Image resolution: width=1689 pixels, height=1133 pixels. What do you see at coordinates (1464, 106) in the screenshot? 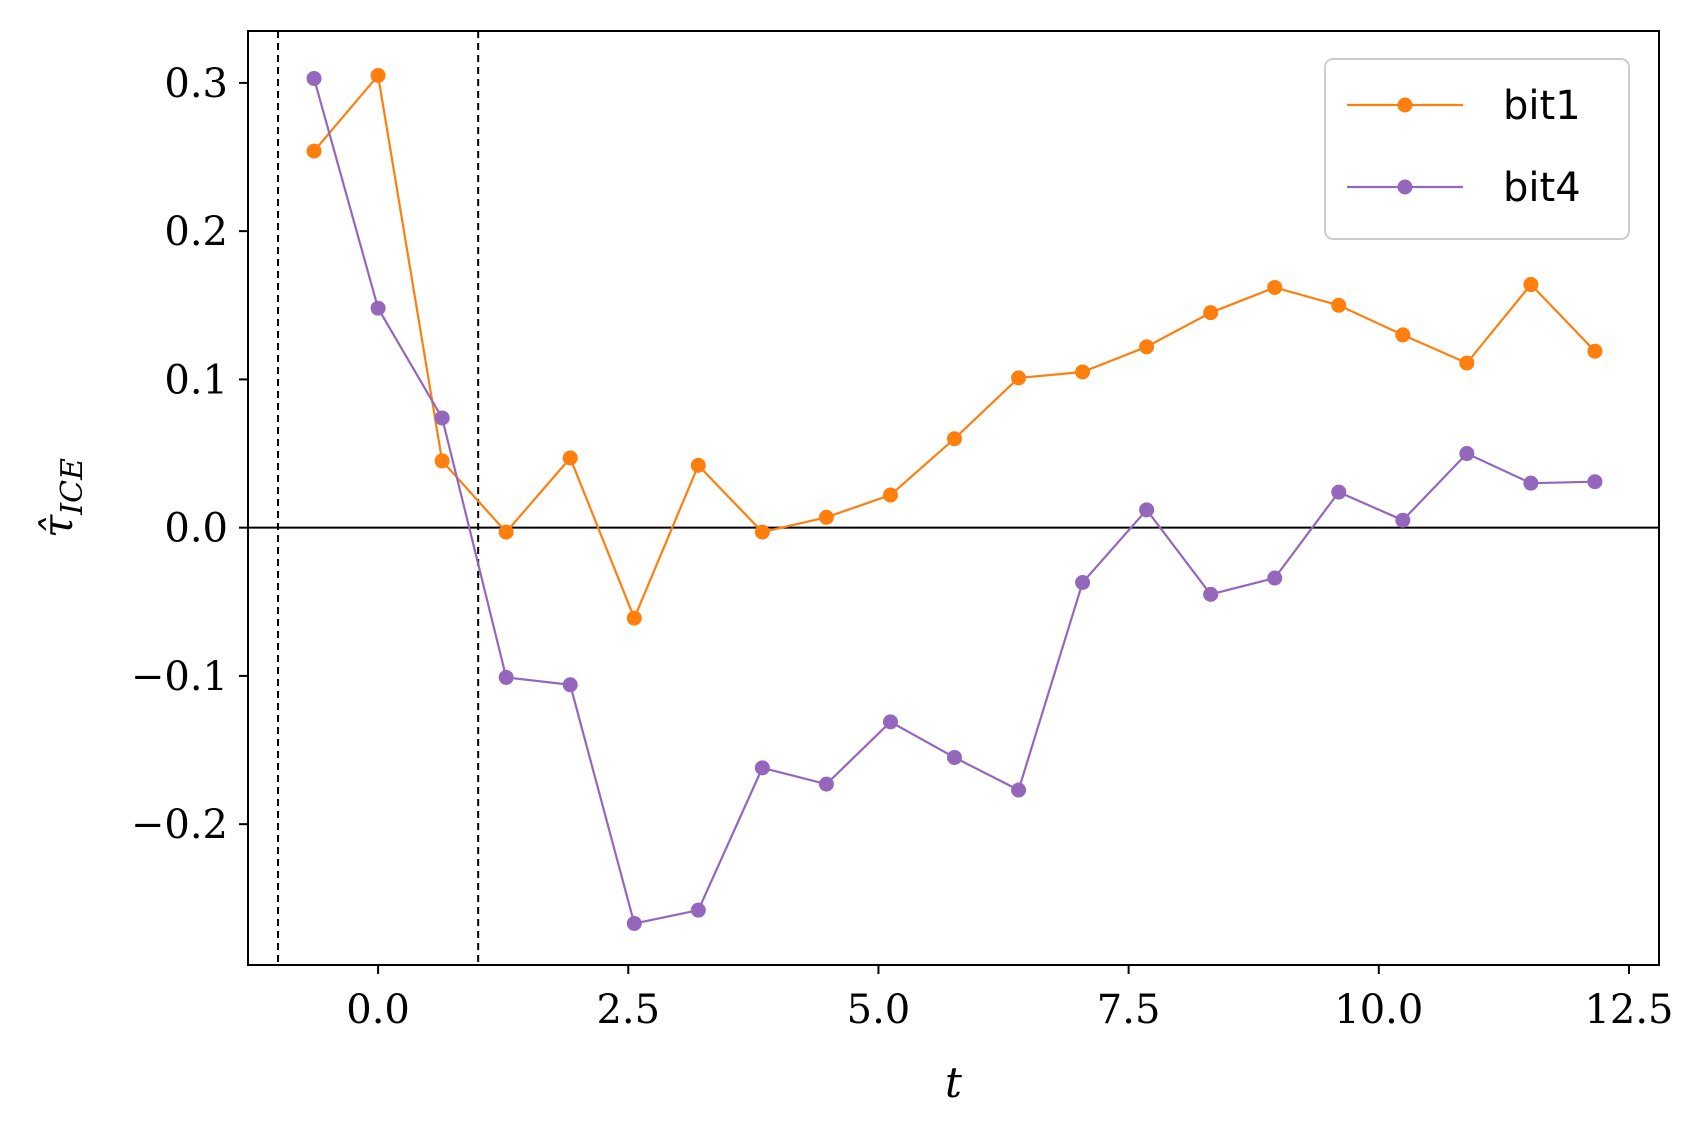
I see `legend-item: bit1` at bounding box center [1464, 106].